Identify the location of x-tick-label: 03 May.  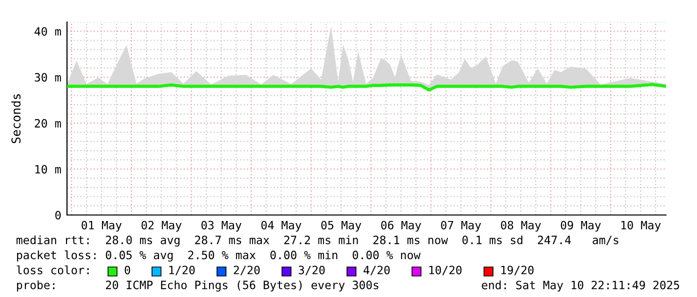
(221, 226).